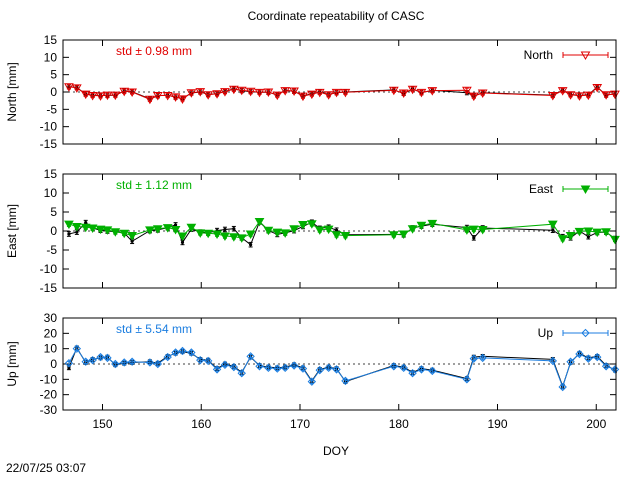 This screenshot has height=480, width=640. What do you see at coordinates (49, 410) in the screenshot?
I see `y-tick-label: -30` at bounding box center [49, 410].